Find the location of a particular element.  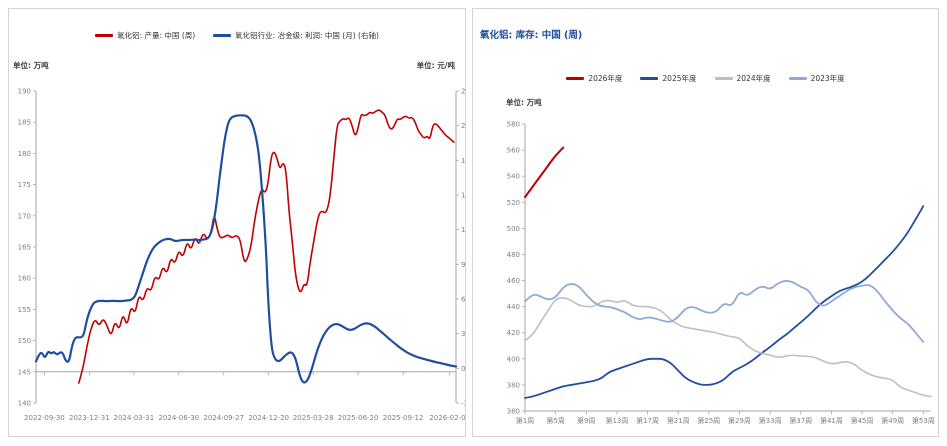

svg-text: 155 is located at coordinates (24, 310).